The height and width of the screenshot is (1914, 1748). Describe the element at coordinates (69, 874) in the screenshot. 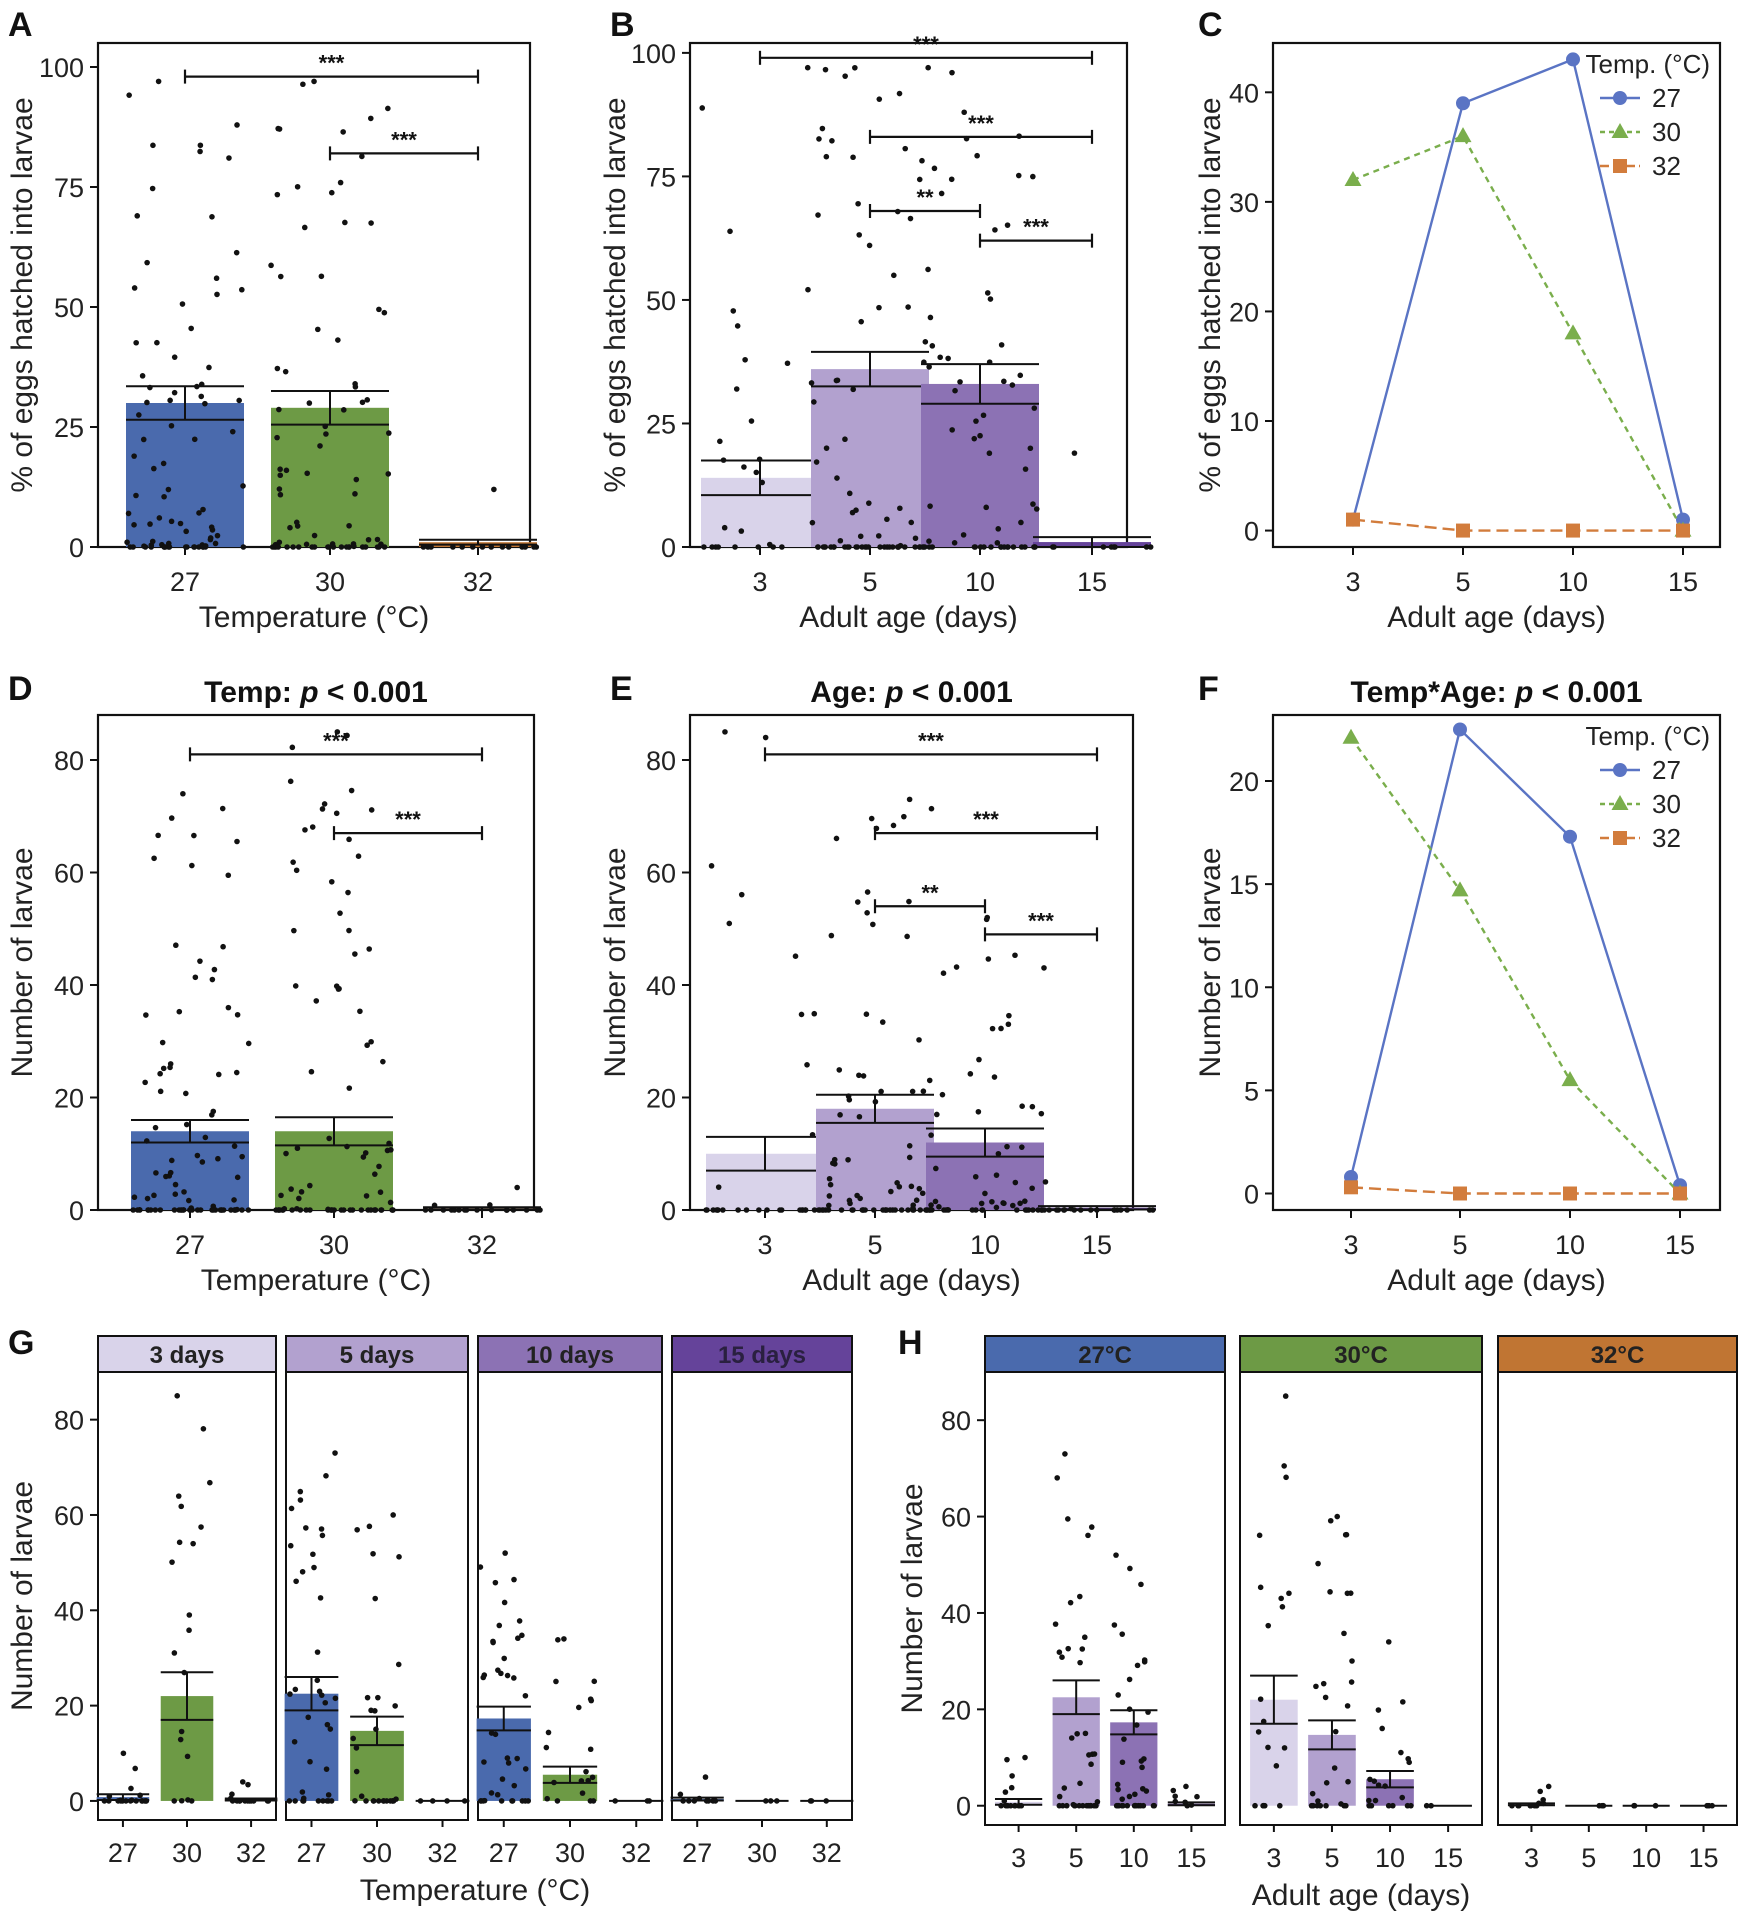

I see `y-tick-label: 60` at that location.